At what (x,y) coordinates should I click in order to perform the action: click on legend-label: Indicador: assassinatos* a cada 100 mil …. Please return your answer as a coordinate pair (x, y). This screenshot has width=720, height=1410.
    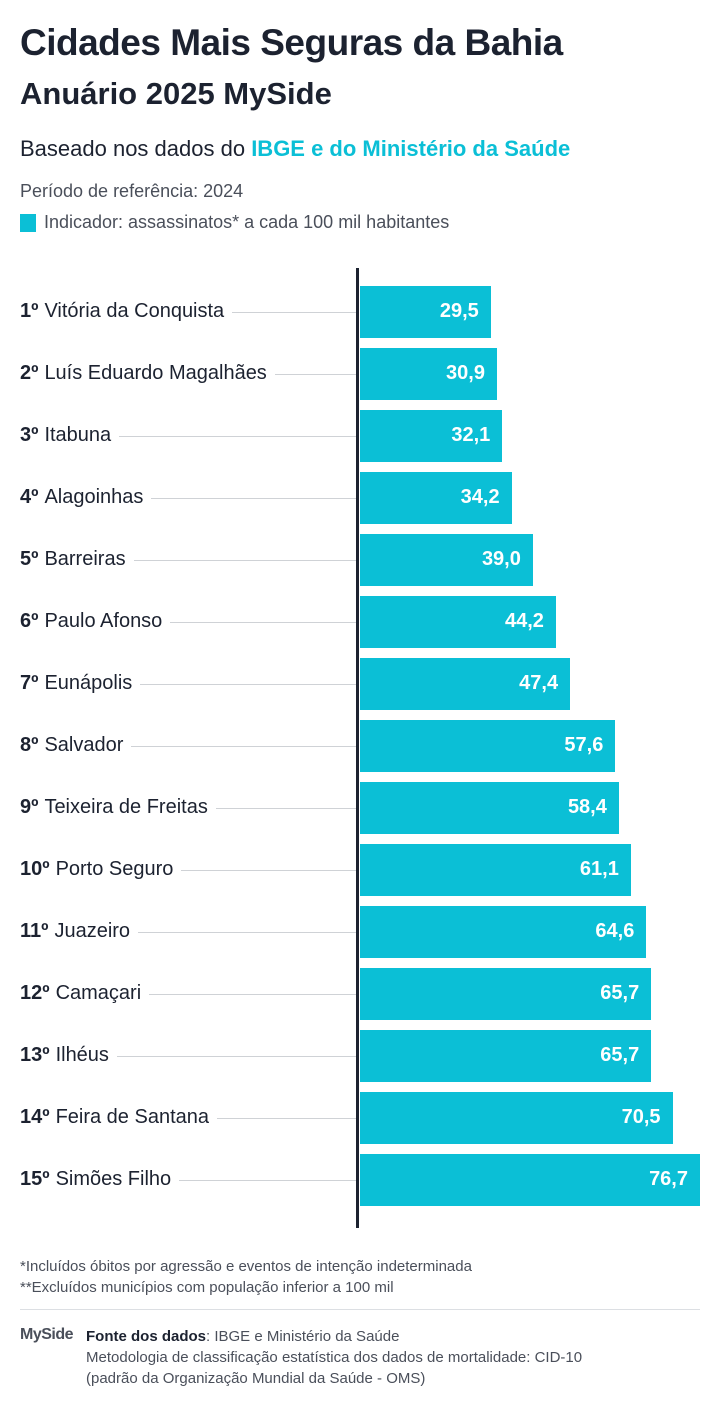
    Looking at the image, I should click on (247, 222).